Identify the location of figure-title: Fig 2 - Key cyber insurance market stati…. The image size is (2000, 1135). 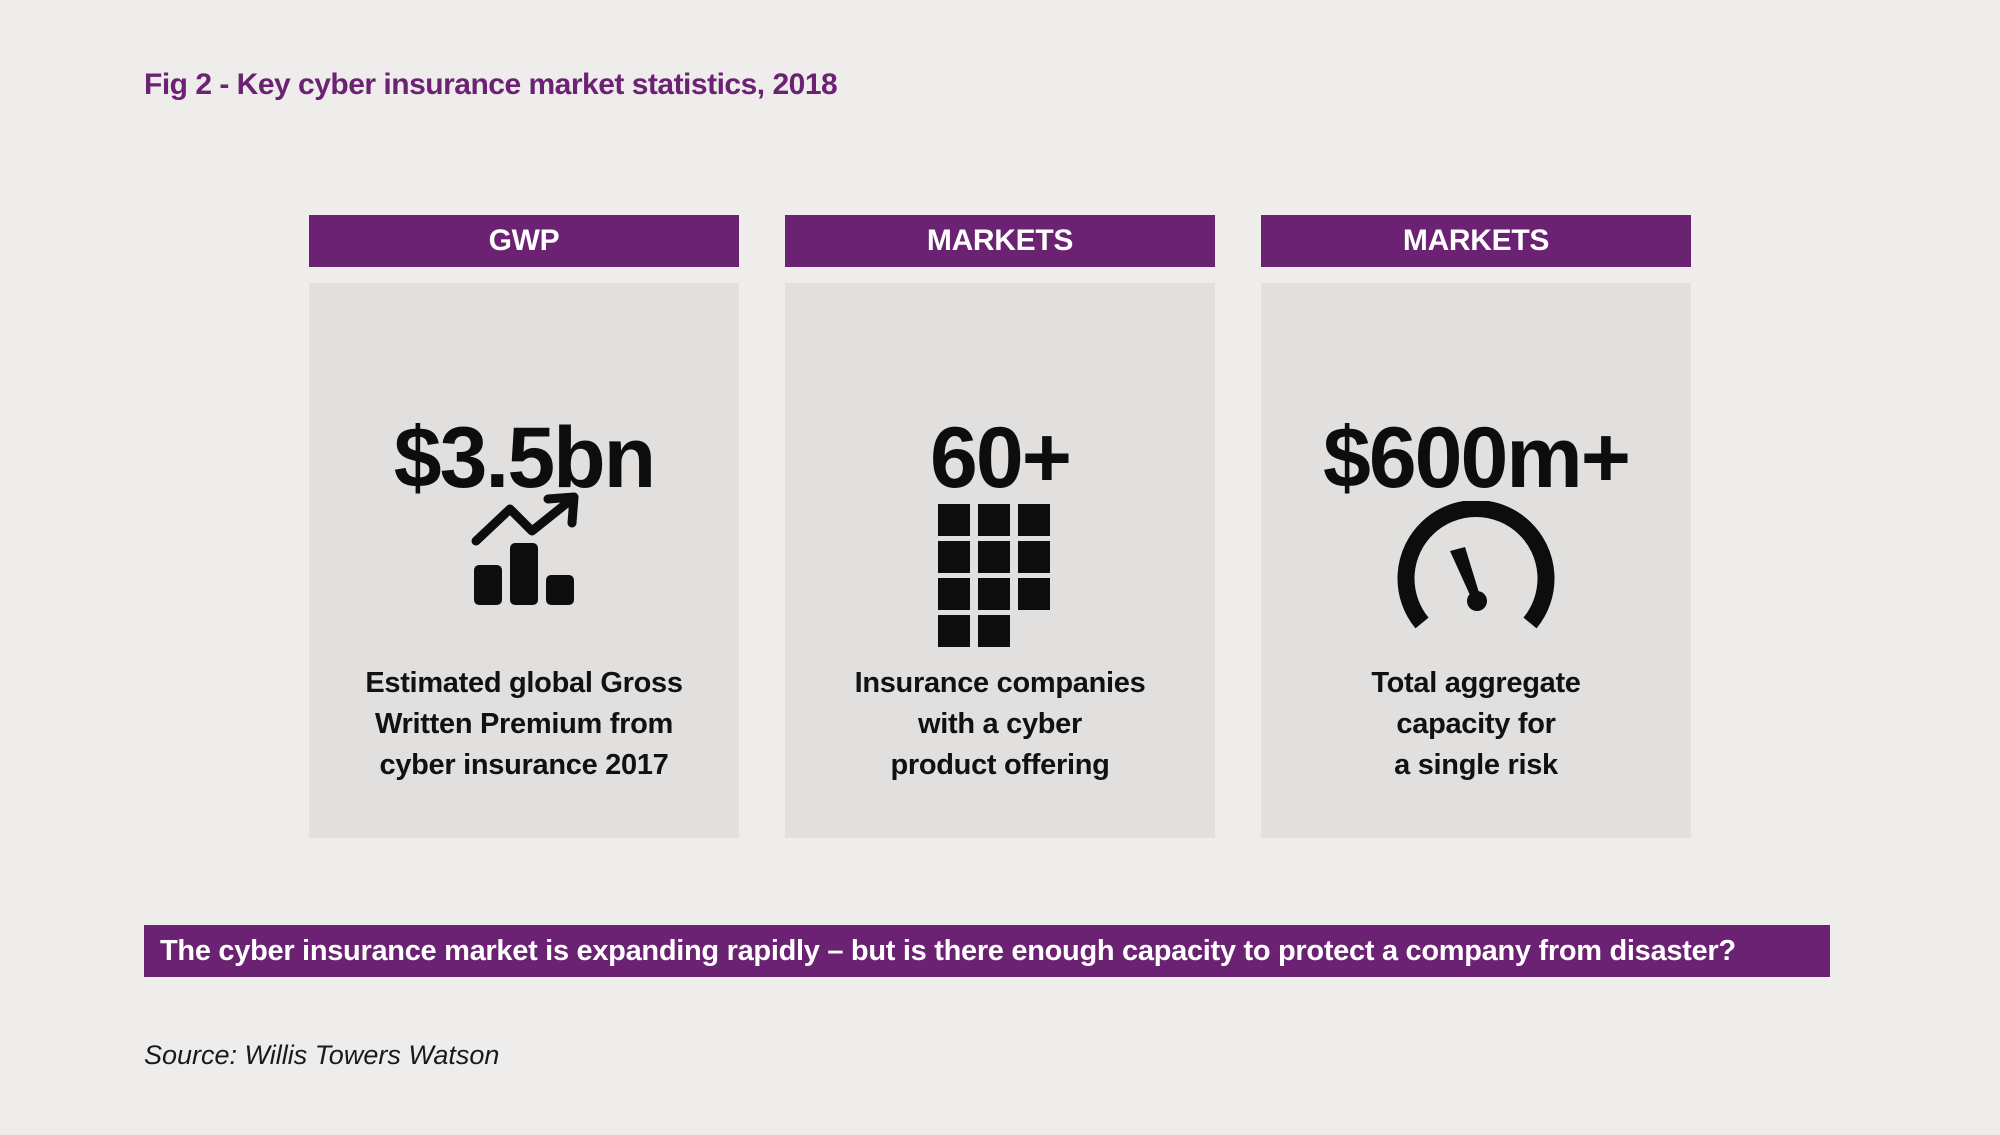
(491, 84).